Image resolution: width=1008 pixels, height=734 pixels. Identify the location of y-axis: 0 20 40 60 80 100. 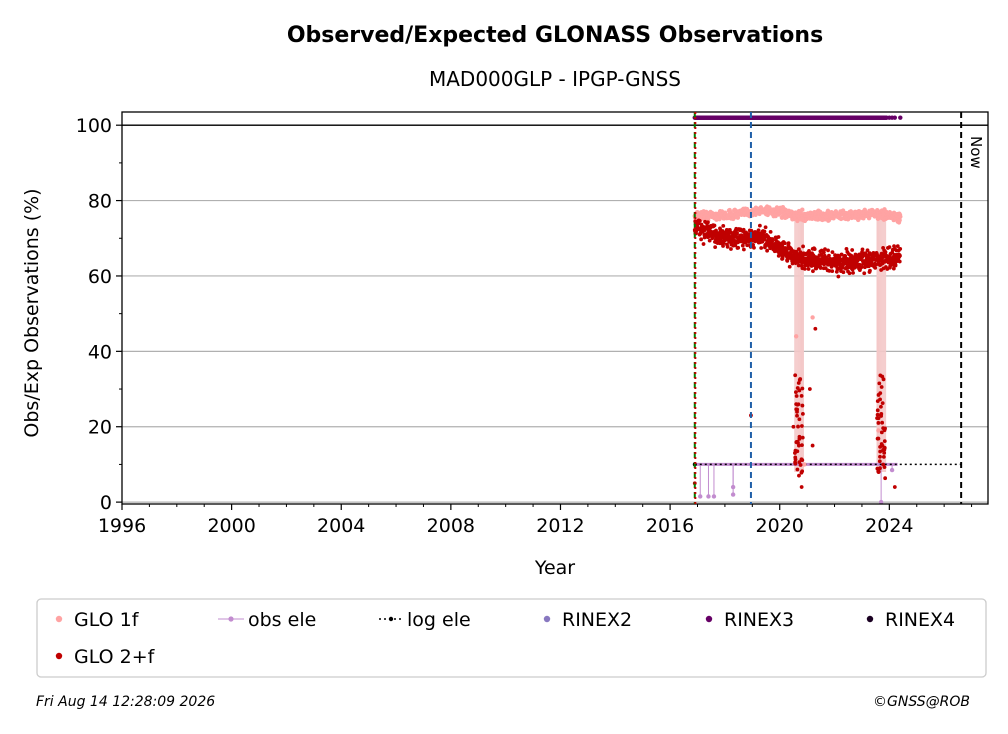
(99, 314).